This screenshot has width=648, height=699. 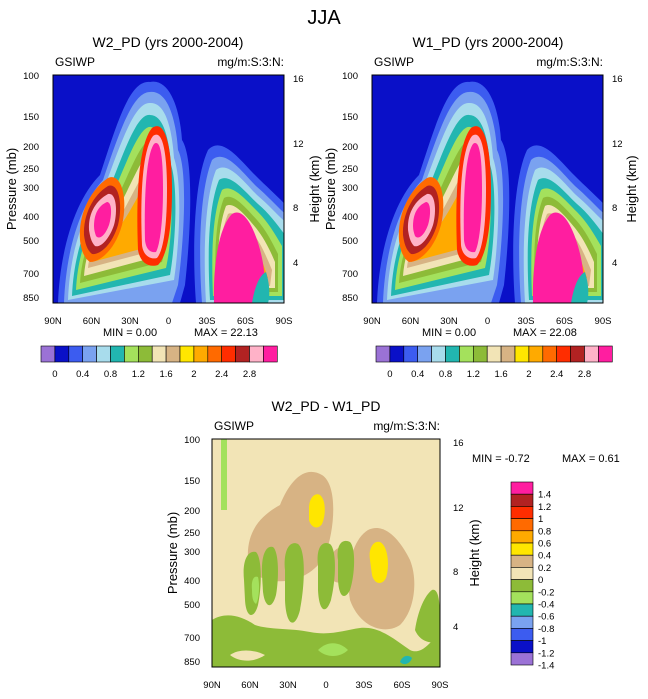 What do you see at coordinates (350, 147) in the screenshot?
I see `axis-tick-label: 200` at bounding box center [350, 147].